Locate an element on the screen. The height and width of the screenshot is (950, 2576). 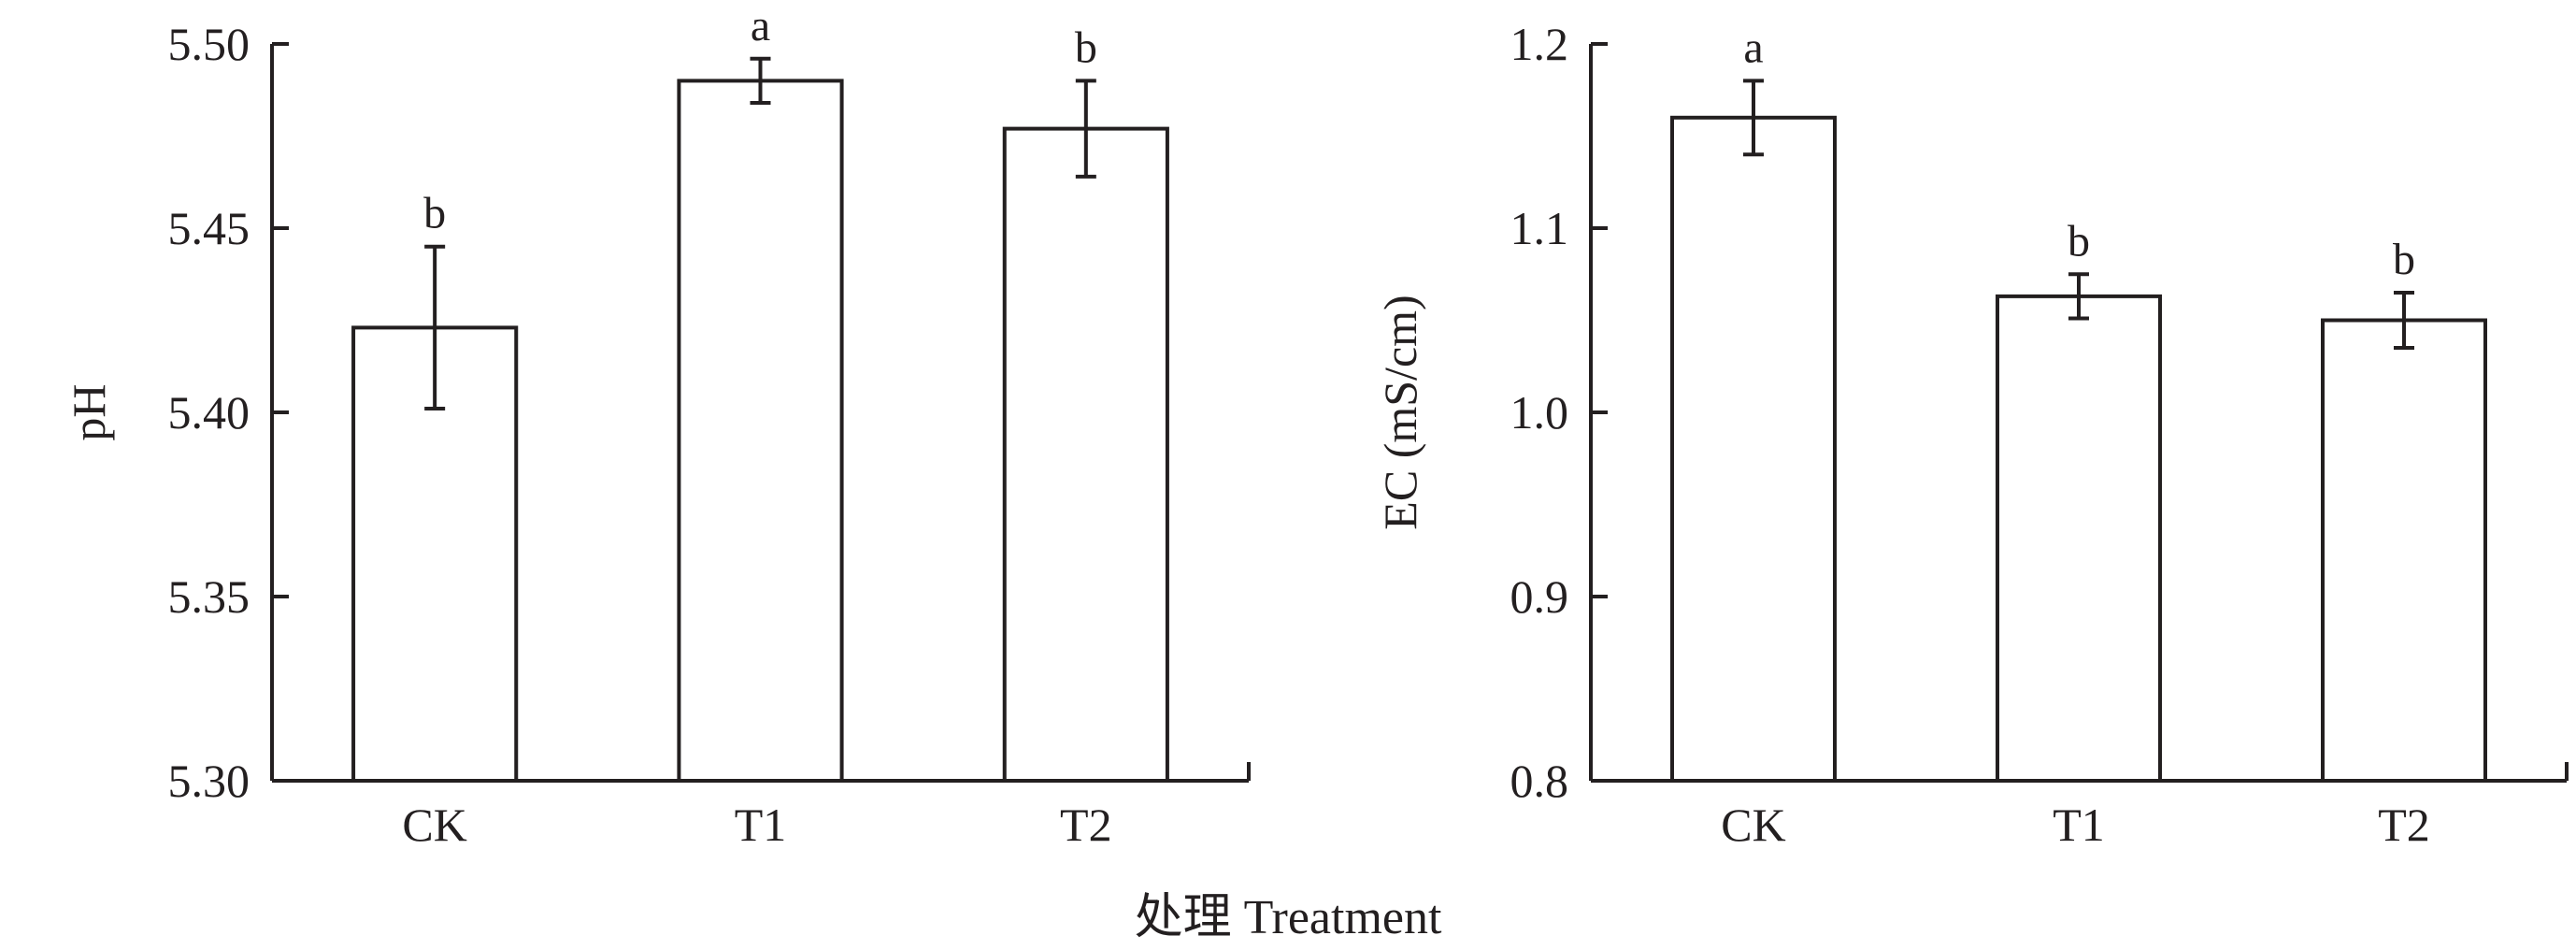
ph-y-tick-label: 5.30 is located at coordinates (209, 781).